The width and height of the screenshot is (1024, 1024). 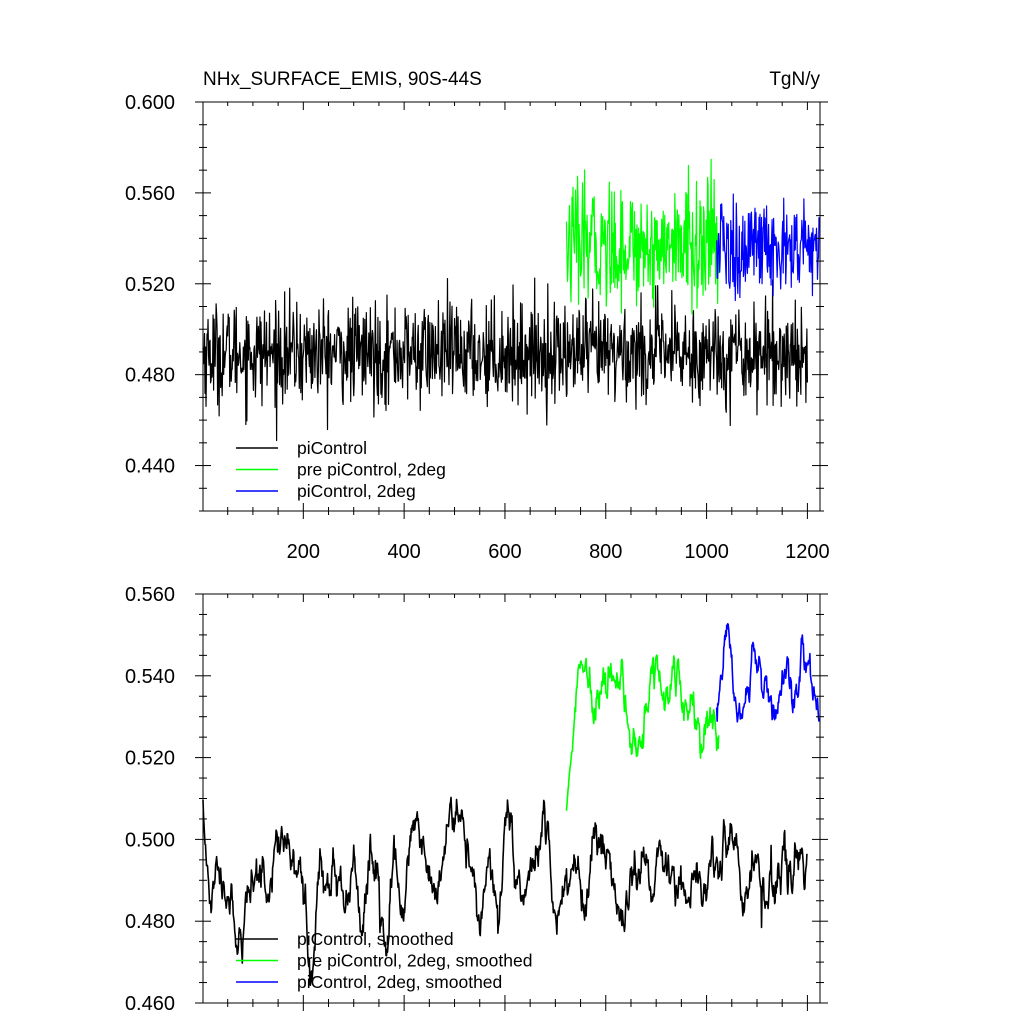 I want to click on series-line-picontrol-smoothed, so click(x=505, y=891).